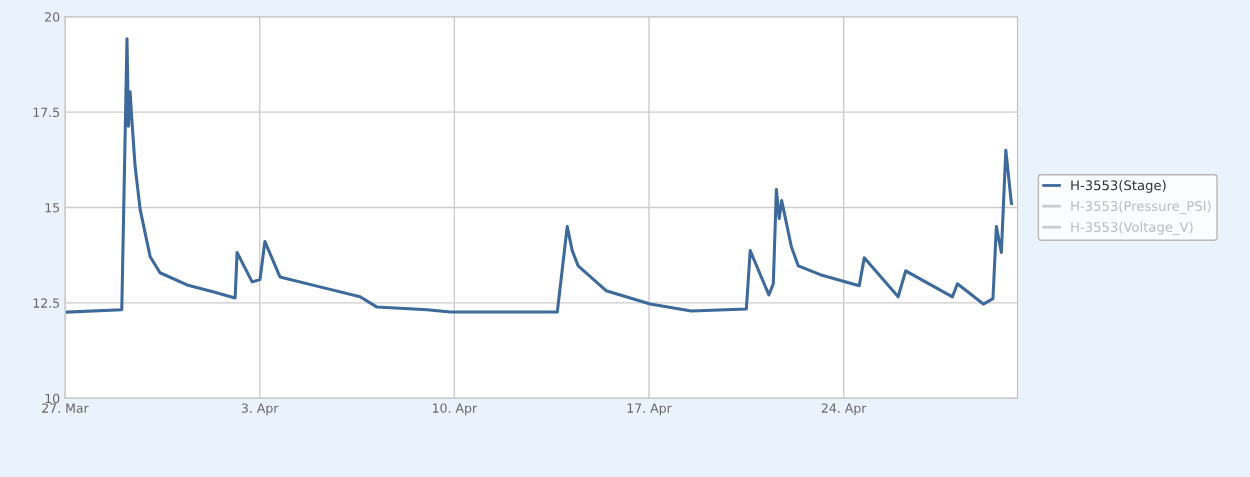  Describe the element at coordinates (46, 112) in the screenshot. I see `y-tick-label: 17.5` at that location.